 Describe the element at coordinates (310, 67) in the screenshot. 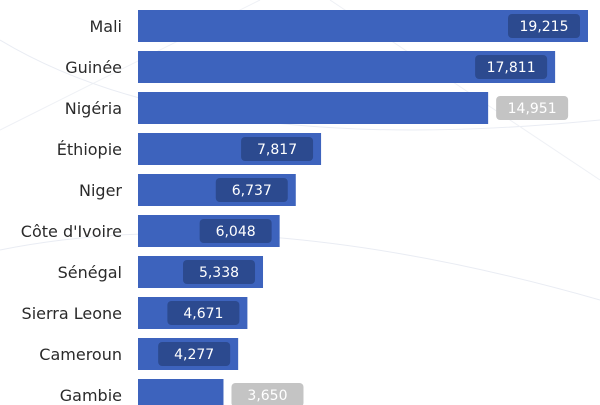

I see `bar-row: Guinée 17,811` at that location.